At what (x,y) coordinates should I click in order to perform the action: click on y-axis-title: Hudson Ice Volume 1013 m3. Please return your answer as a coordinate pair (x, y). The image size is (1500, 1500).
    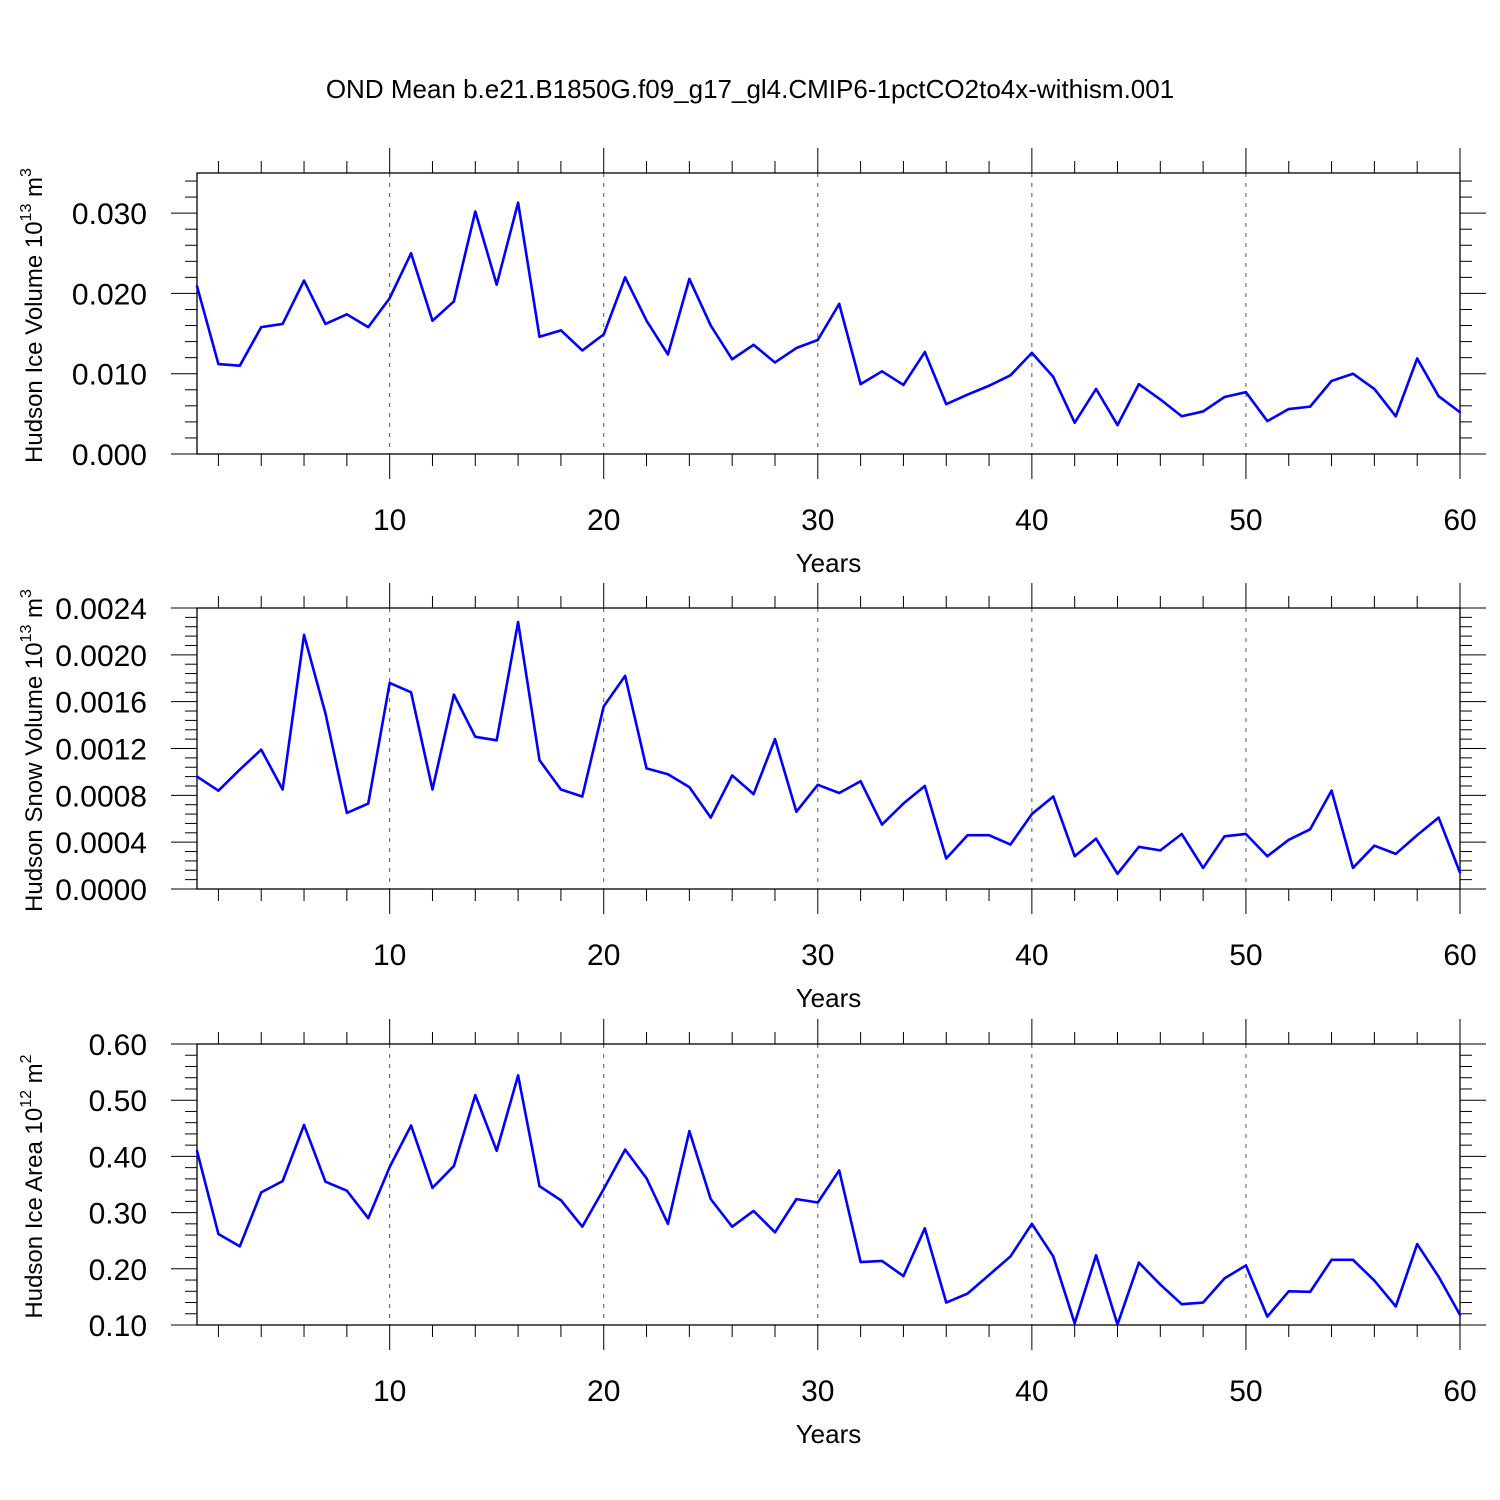
    Looking at the image, I should click on (33, 315).